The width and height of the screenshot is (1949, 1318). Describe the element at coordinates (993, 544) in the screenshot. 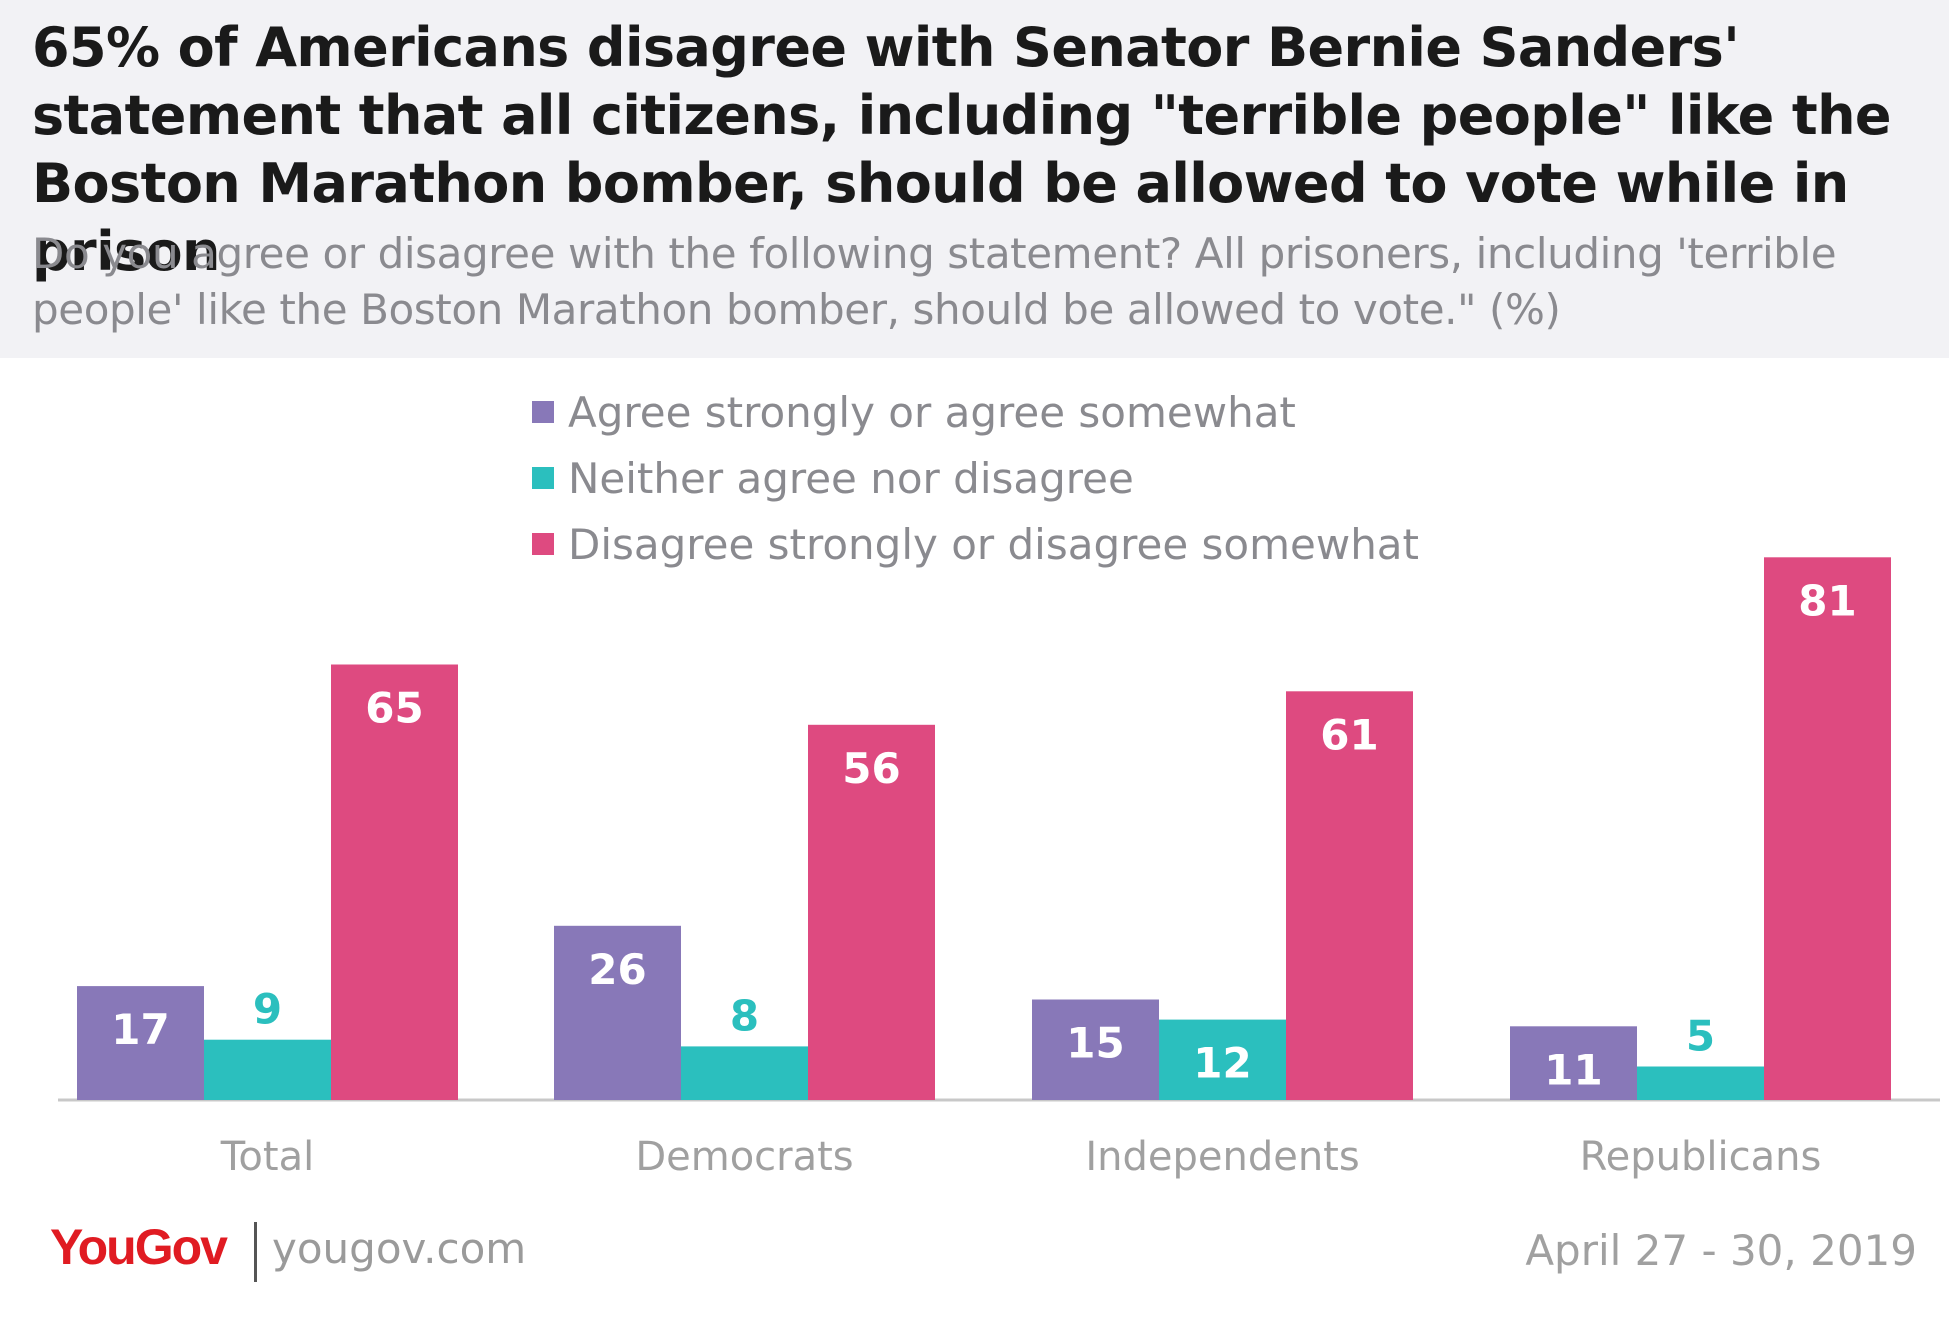

I see `legend-label-3: Disagree strongly or disagree somewhat` at that location.